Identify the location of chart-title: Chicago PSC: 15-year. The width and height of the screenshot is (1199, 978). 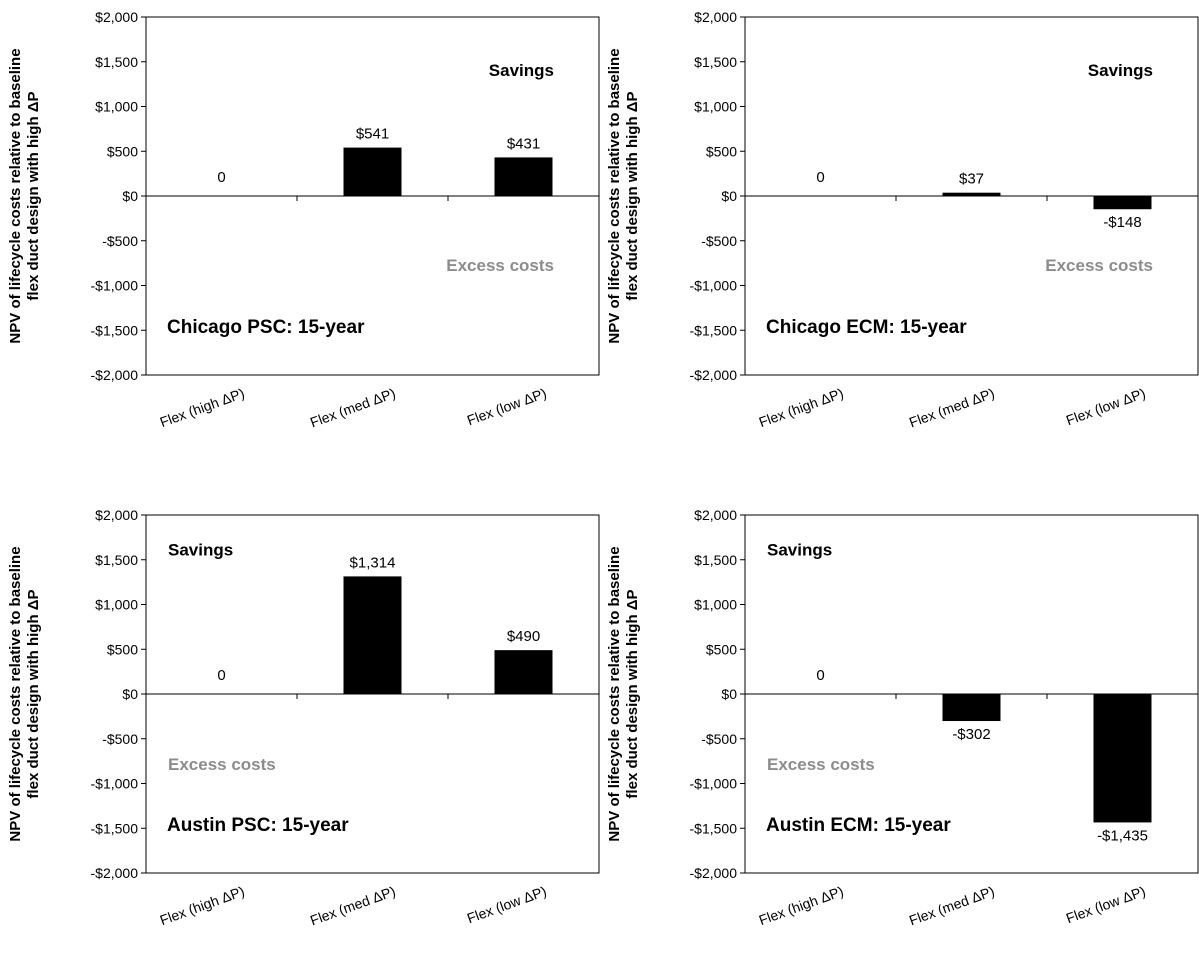
(266, 327).